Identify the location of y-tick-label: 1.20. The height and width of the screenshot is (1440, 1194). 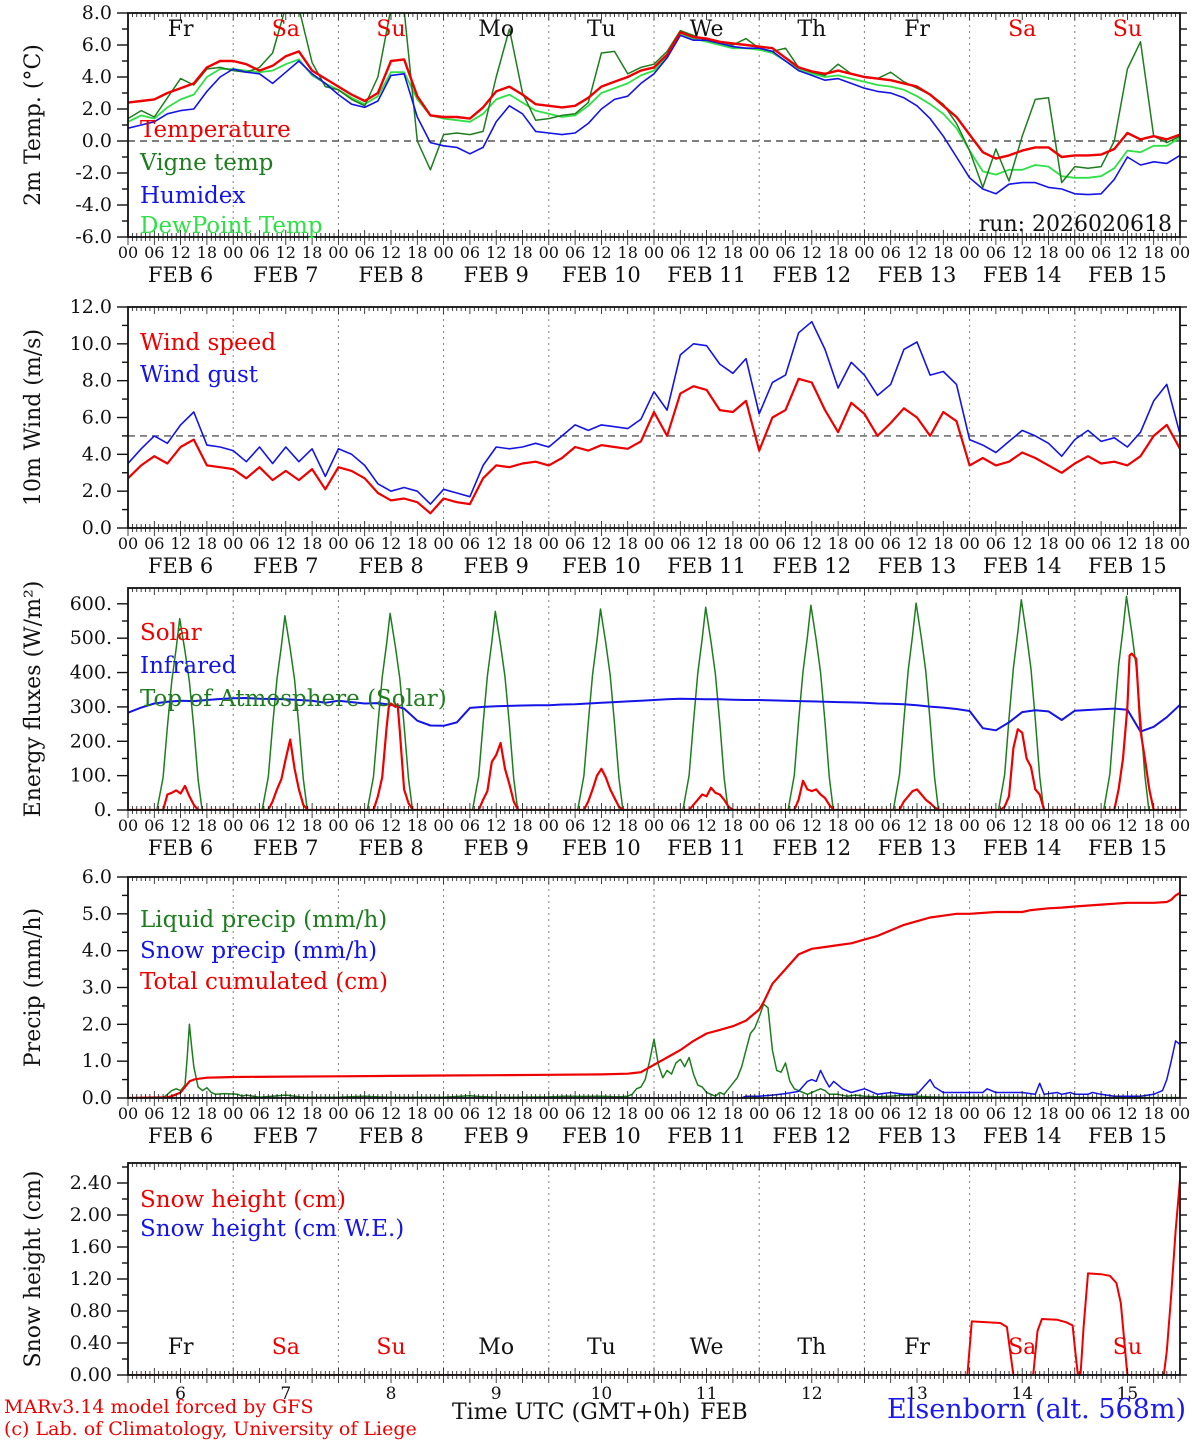
(91, 1279).